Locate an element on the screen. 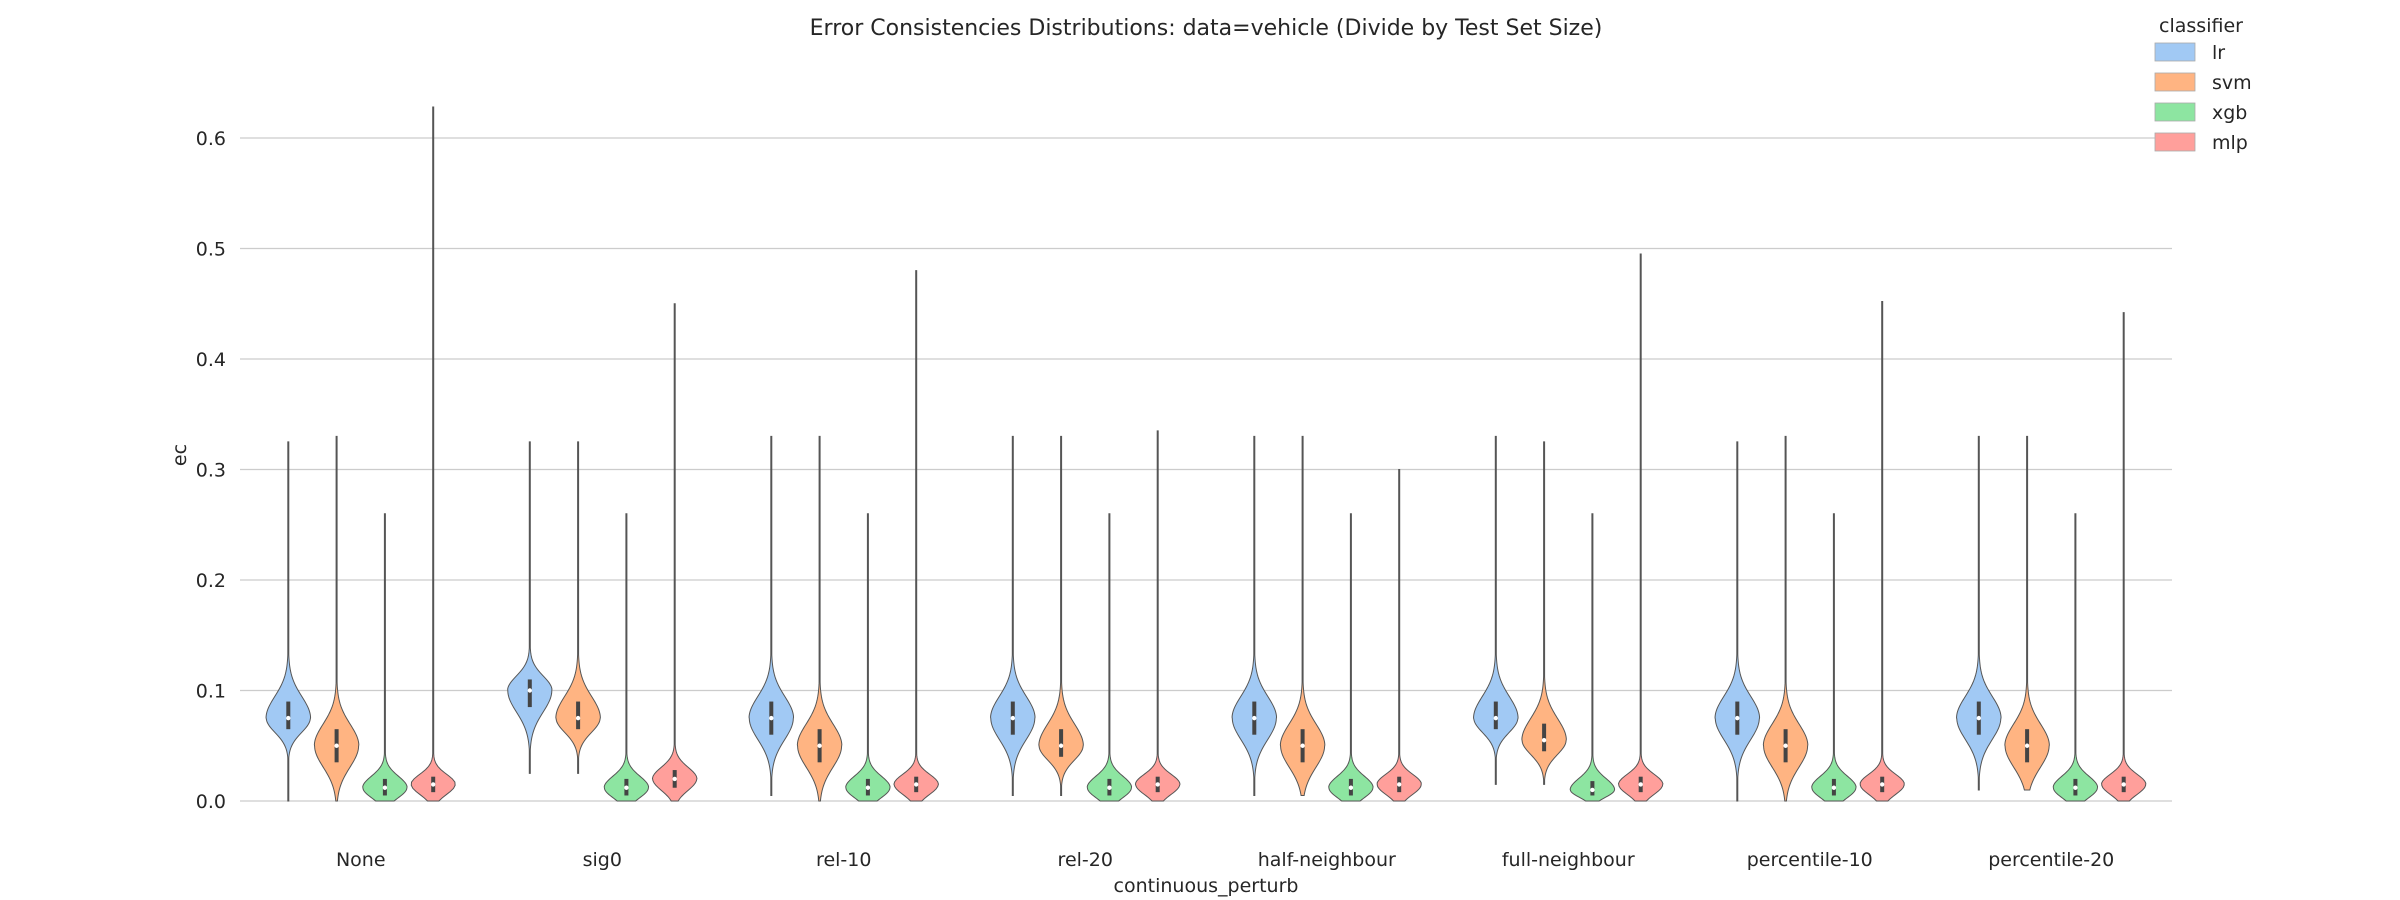 This screenshot has height=900, width=2400. legend-label-xgb: xgb is located at coordinates (2229, 113).